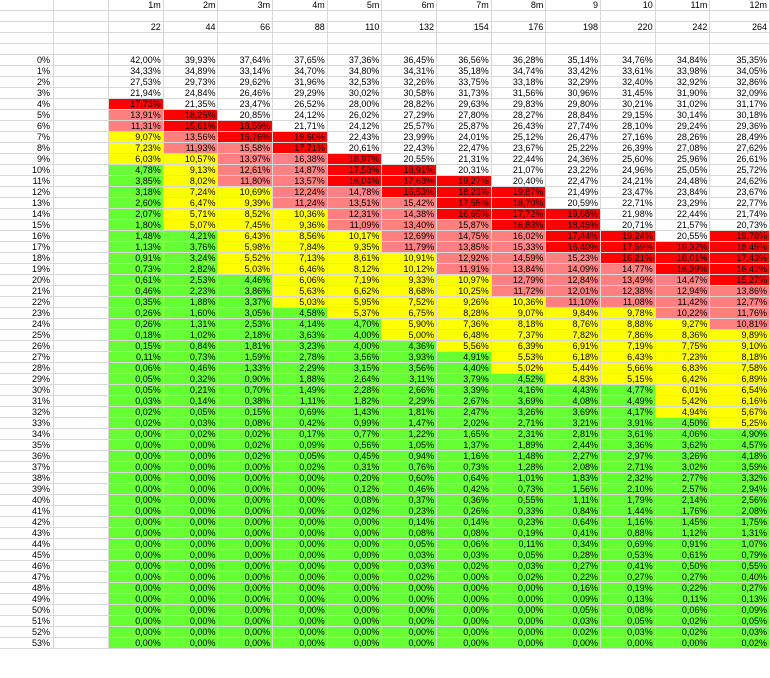 This screenshot has width=770, height=678. I want to click on percent-cell: 3,05%, so click(245, 313).